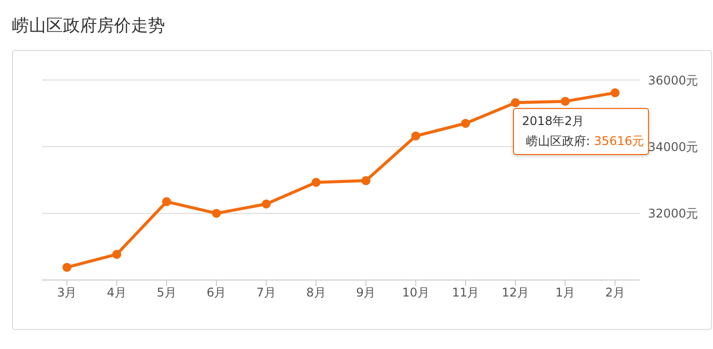 The image size is (713, 349). Describe the element at coordinates (673, 147) in the screenshot. I see `y-tick-label: 34000元` at that location.